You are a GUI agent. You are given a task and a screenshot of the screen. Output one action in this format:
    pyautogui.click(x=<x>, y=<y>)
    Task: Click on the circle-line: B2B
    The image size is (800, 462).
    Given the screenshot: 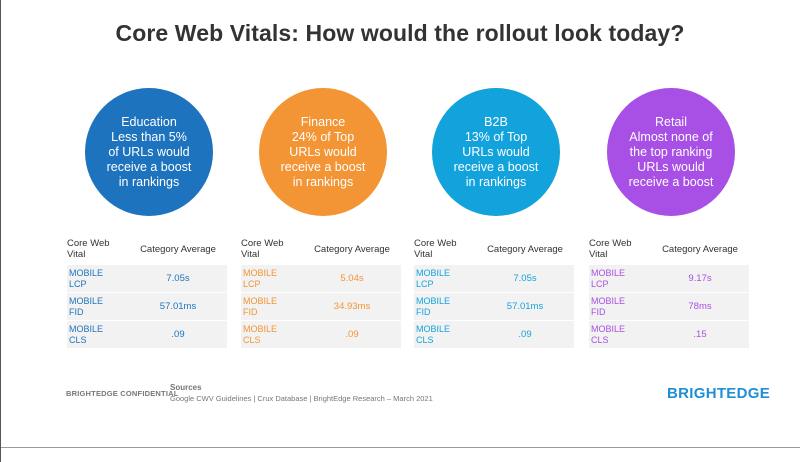 What is the action you would take?
    pyautogui.click(x=496, y=121)
    